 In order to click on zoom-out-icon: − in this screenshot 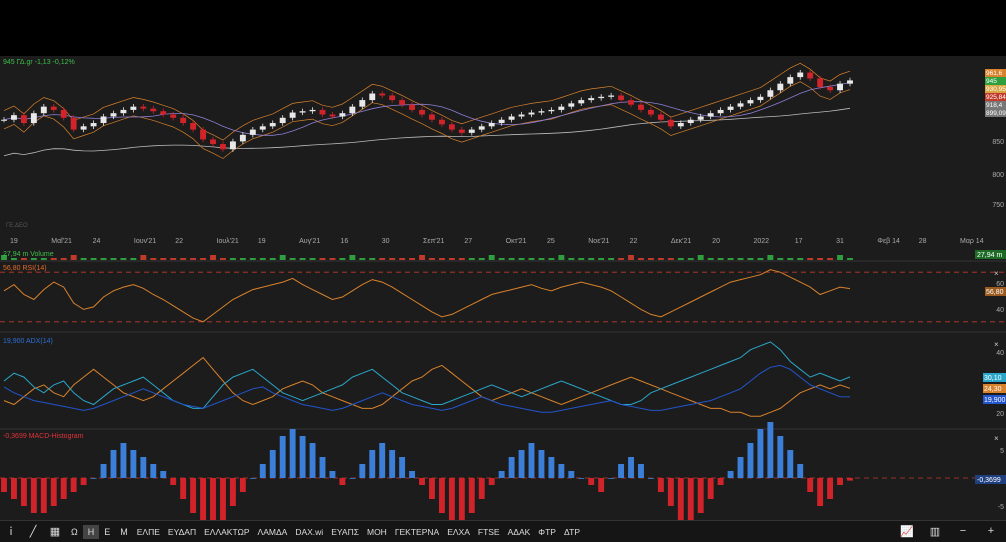, I will do `click(963, 531)`.